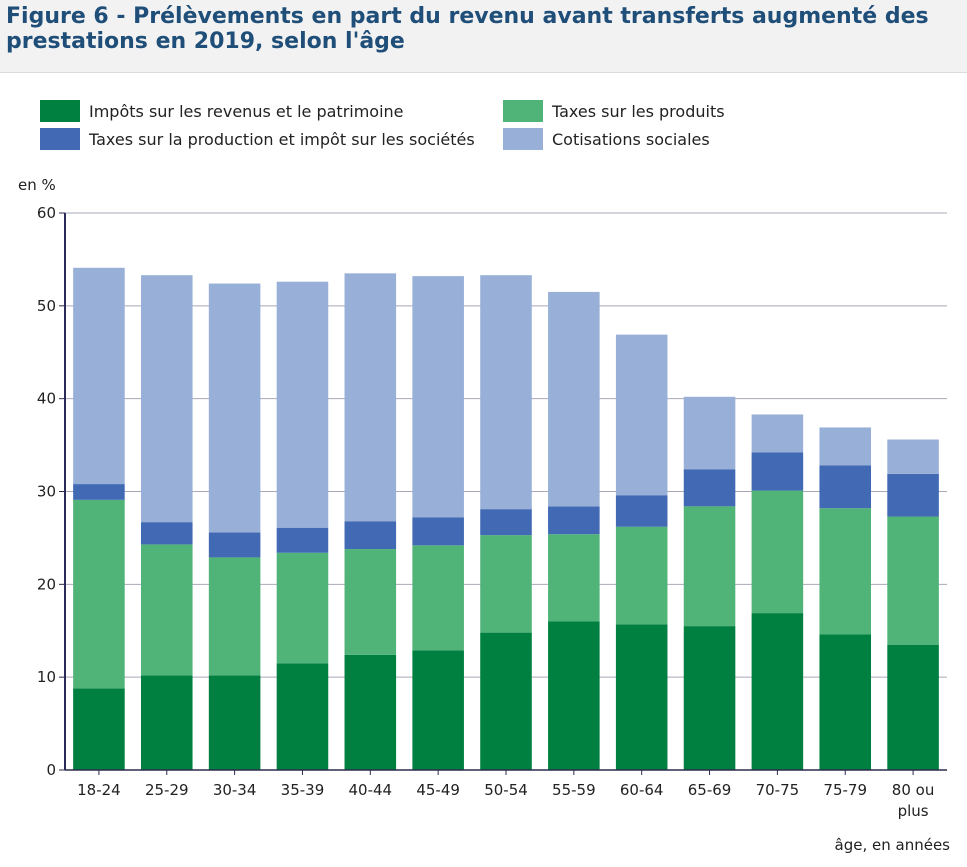 This screenshot has height=867, width=967. Describe the element at coordinates (523, 111) in the screenshot. I see `legend-swatch-taxes-produits` at that location.